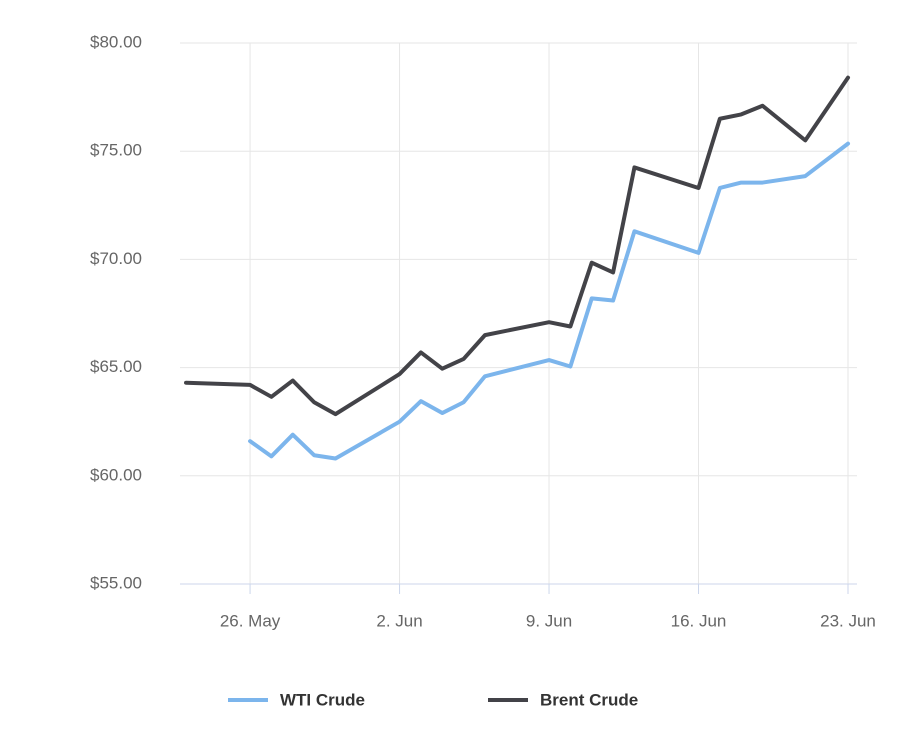 The image size is (897, 743). What do you see at coordinates (116, 366) in the screenshot?
I see `y-tick-label: $65.00` at bounding box center [116, 366].